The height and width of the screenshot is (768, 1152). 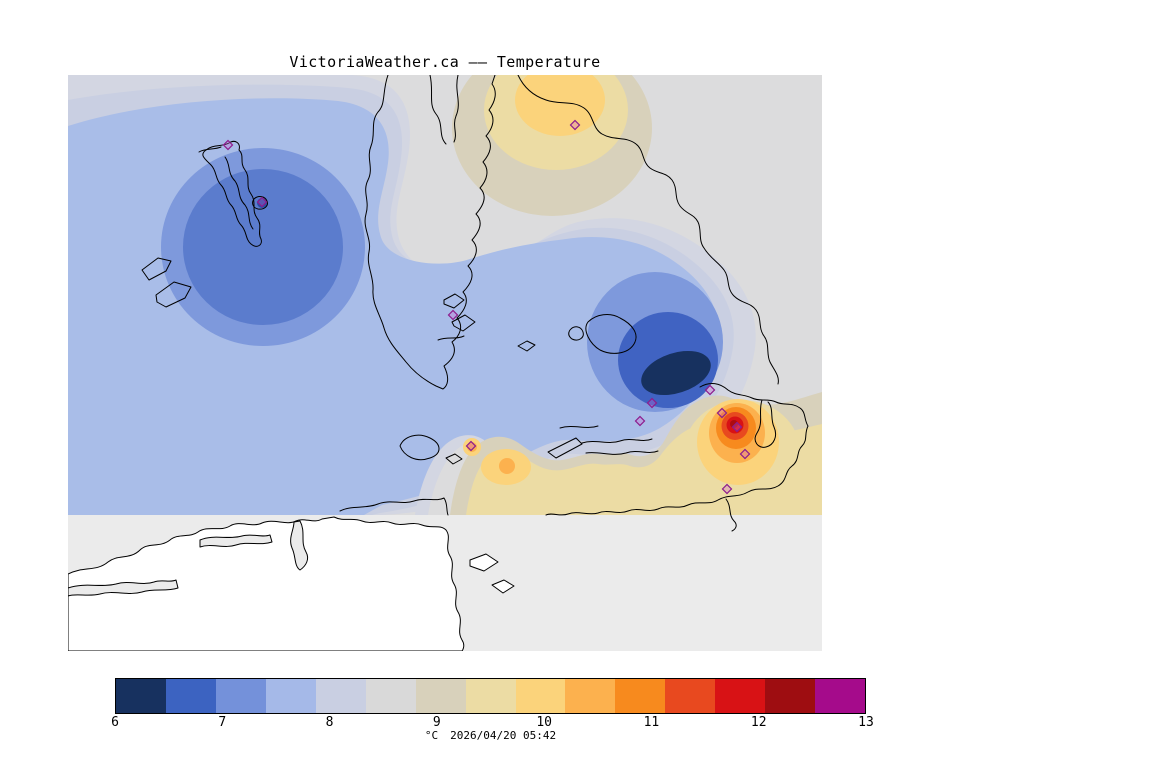 I want to click on coast-northwest-spit, so click(x=210, y=149).